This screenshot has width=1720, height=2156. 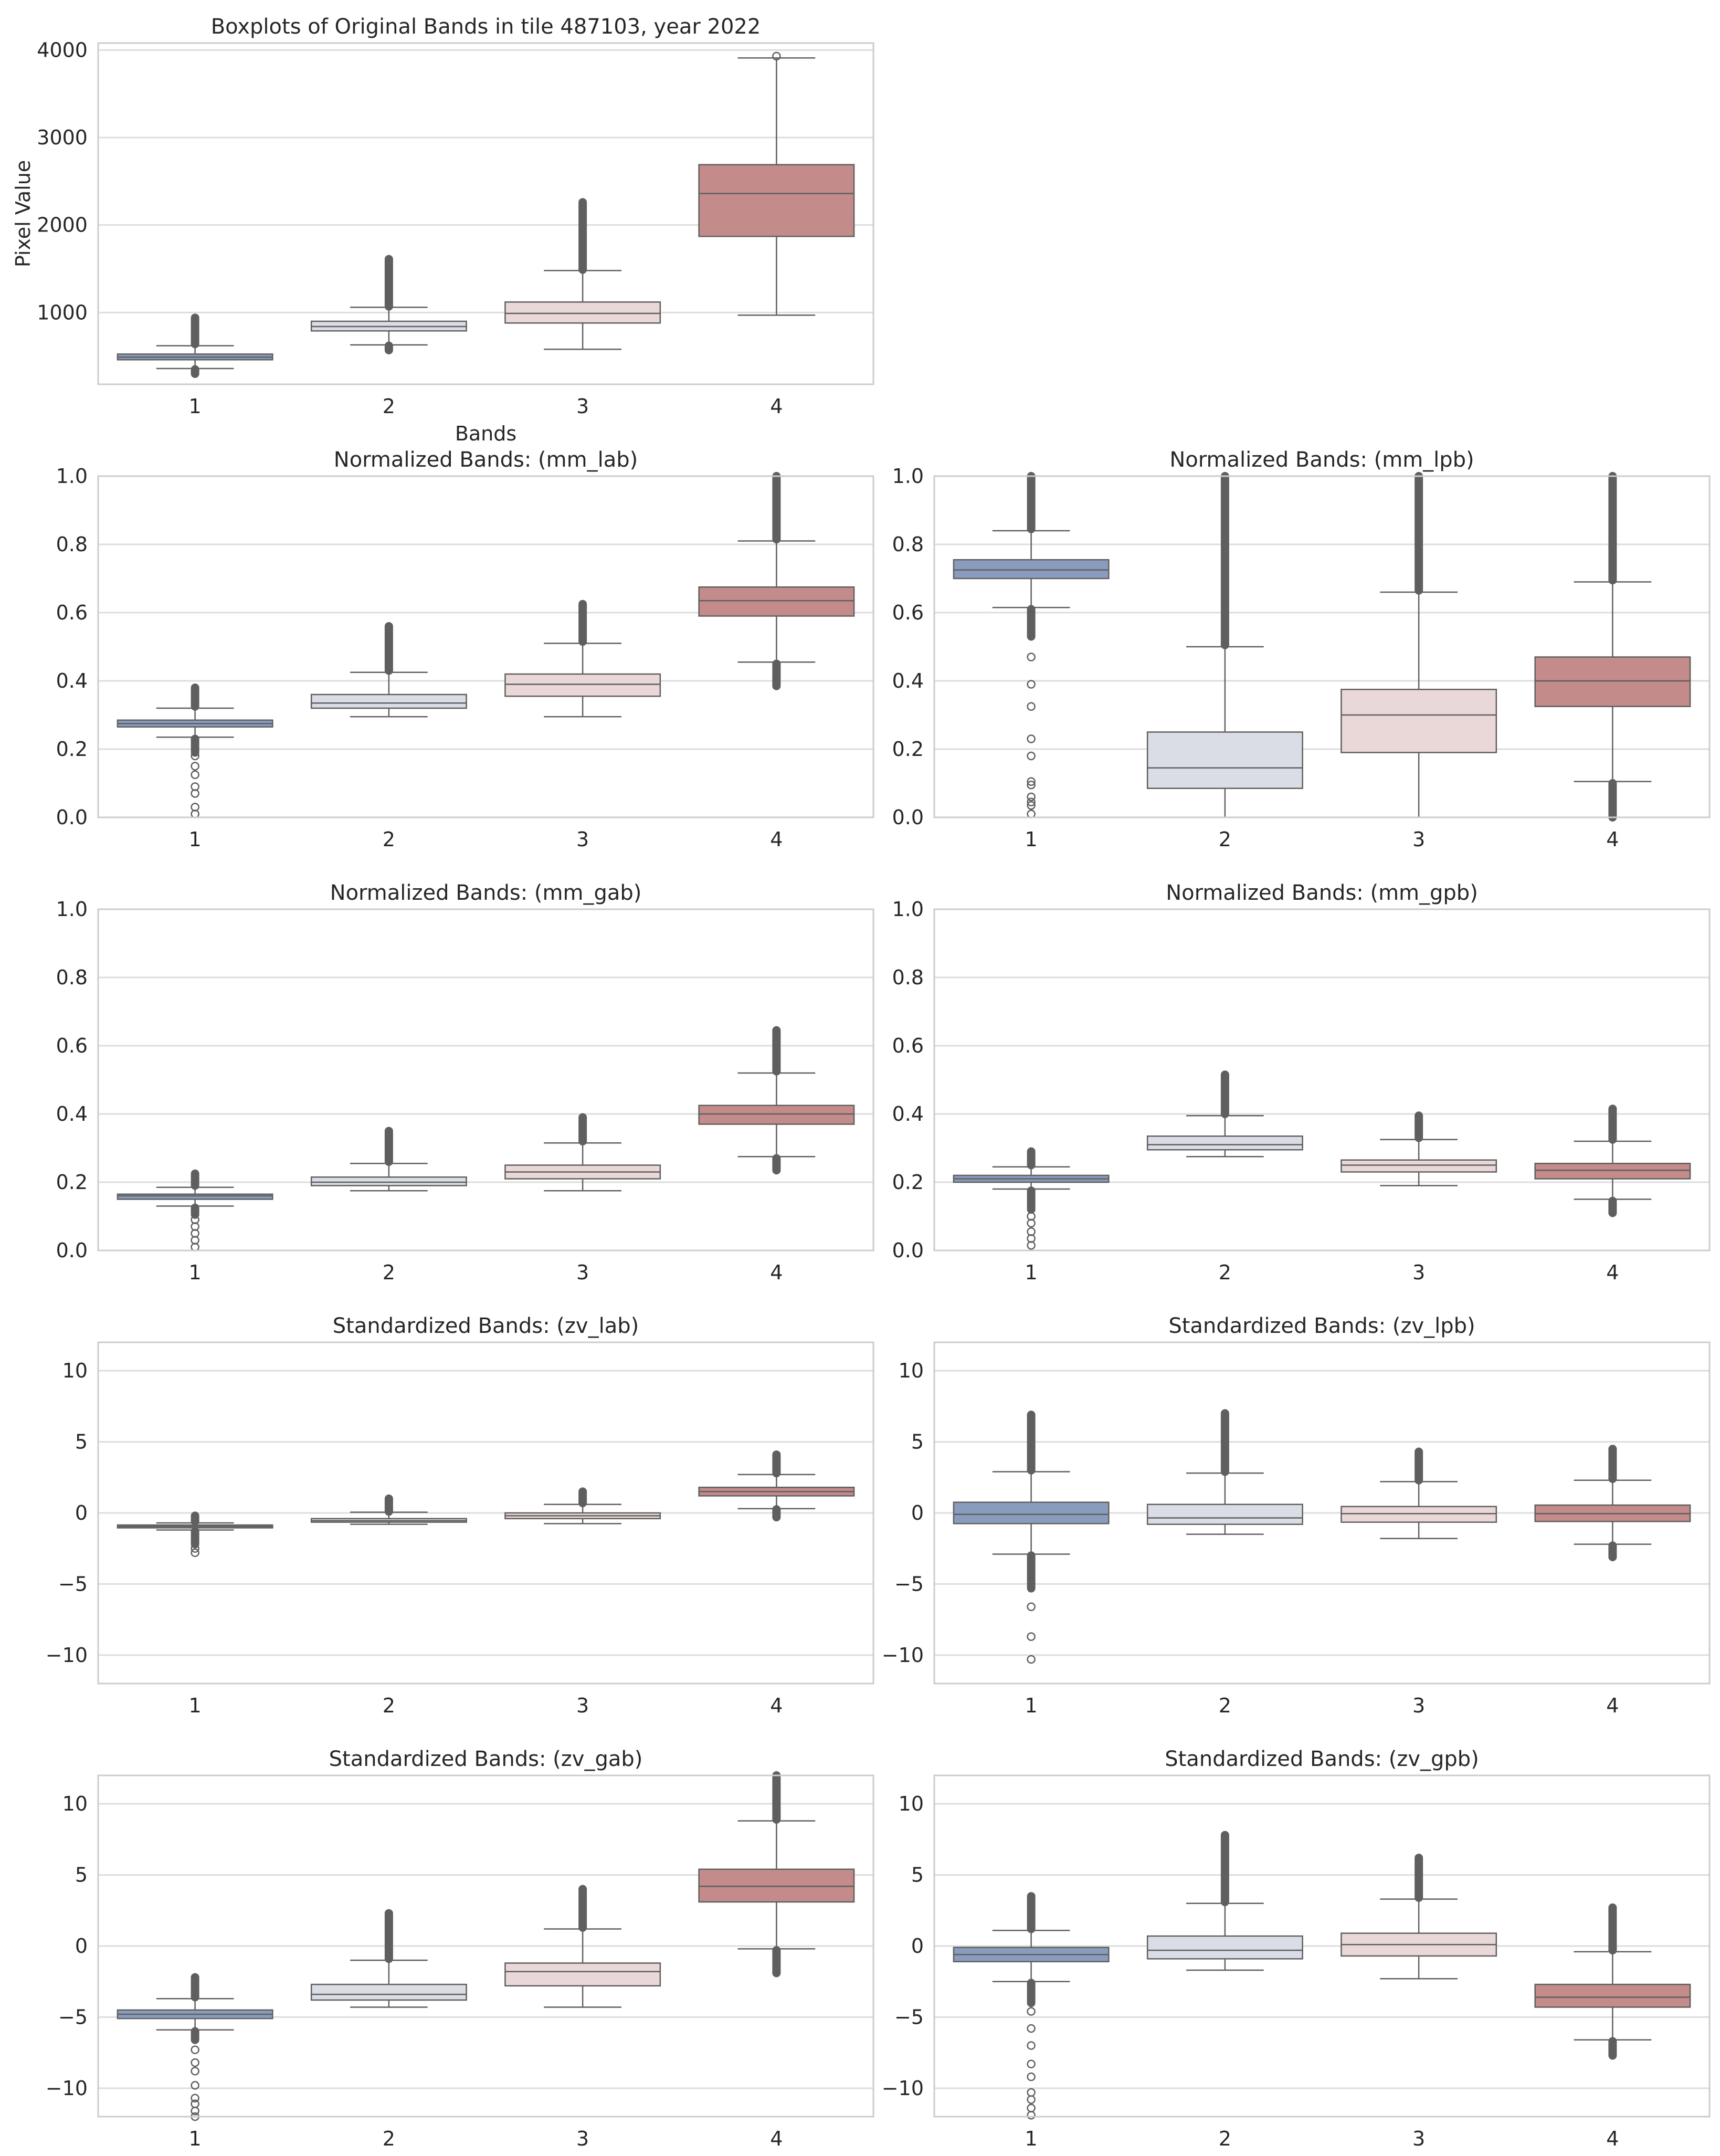 What do you see at coordinates (908, 1045) in the screenshot?
I see `y-tick-label: 0.6` at bounding box center [908, 1045].